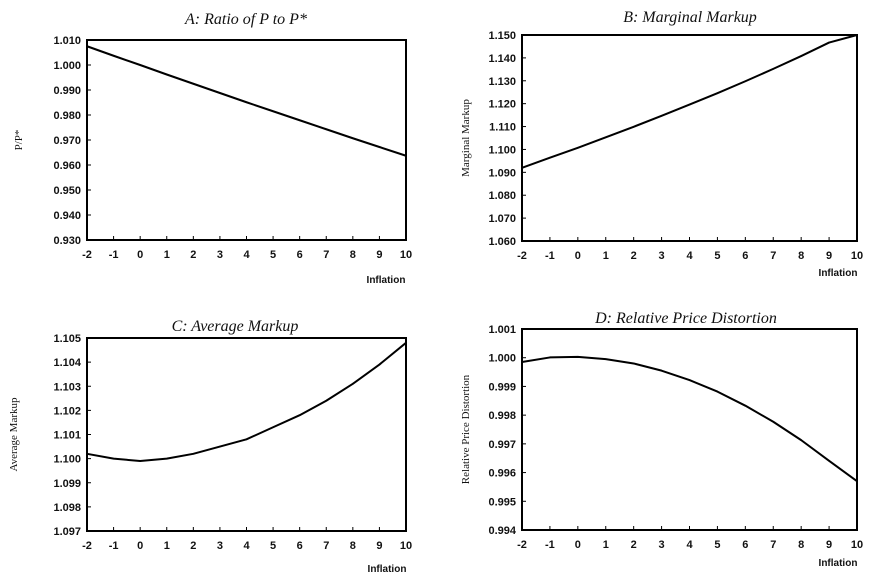 Image resolution: width=869 pixels, height=577 pixels. I want to click on y-tick-label: 1.130, so click(502, 82).